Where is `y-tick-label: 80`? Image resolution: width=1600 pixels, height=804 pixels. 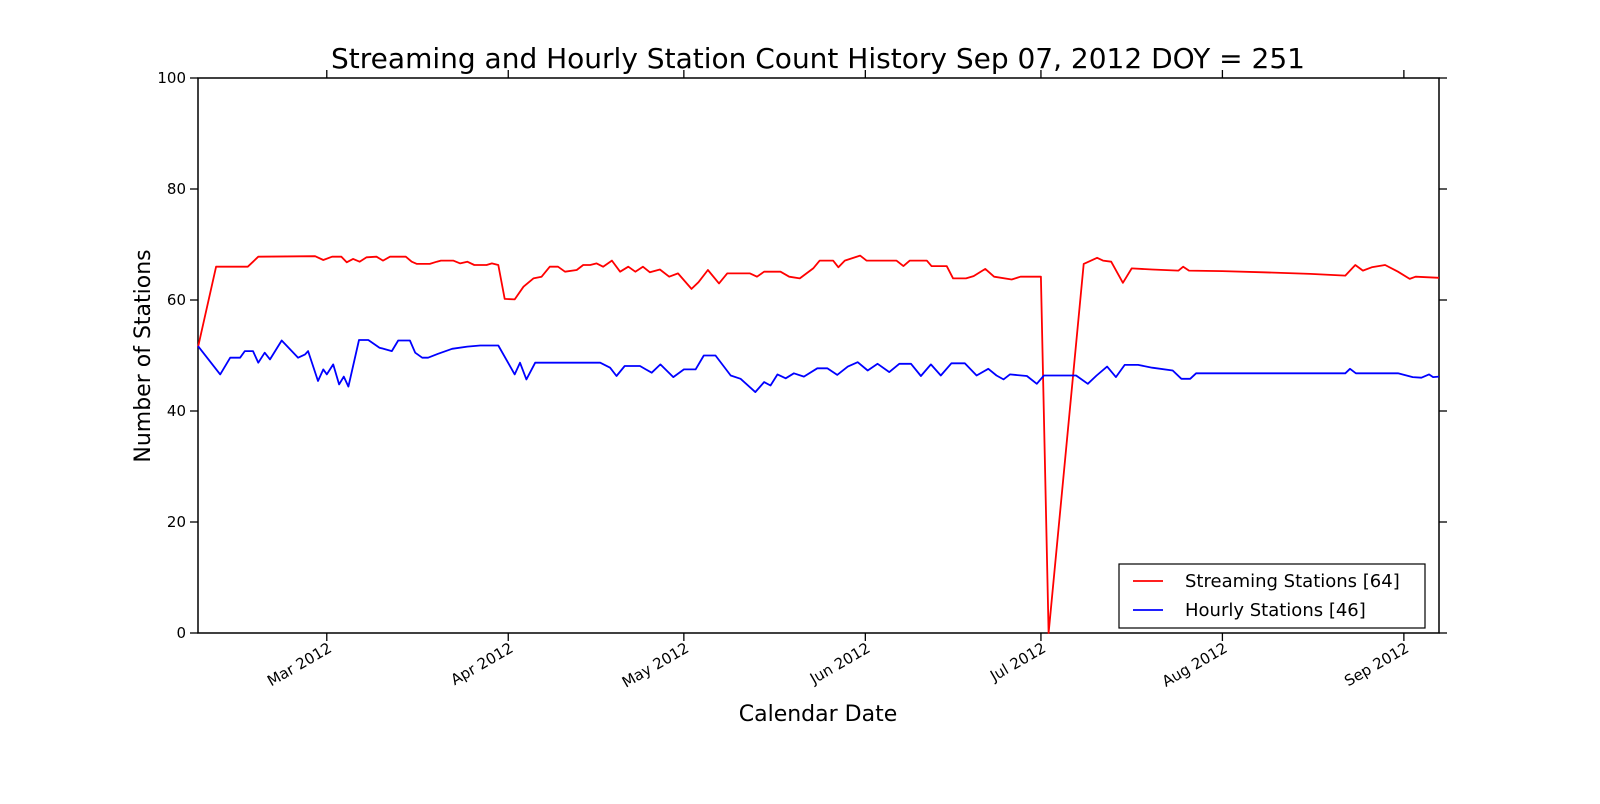 y-tick-label: 80 is located at coordinates (176, 189).